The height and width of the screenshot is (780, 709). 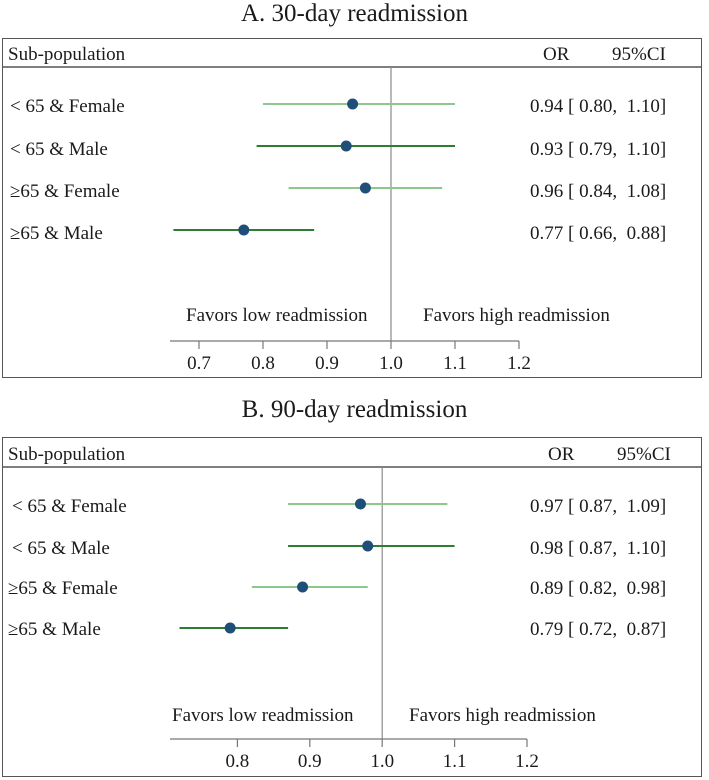 What do you see at coordinates (516, 315) in the screenshot?
I see `panel-a-favors-high: Favors high readmission` at bounding box center [516, 315].